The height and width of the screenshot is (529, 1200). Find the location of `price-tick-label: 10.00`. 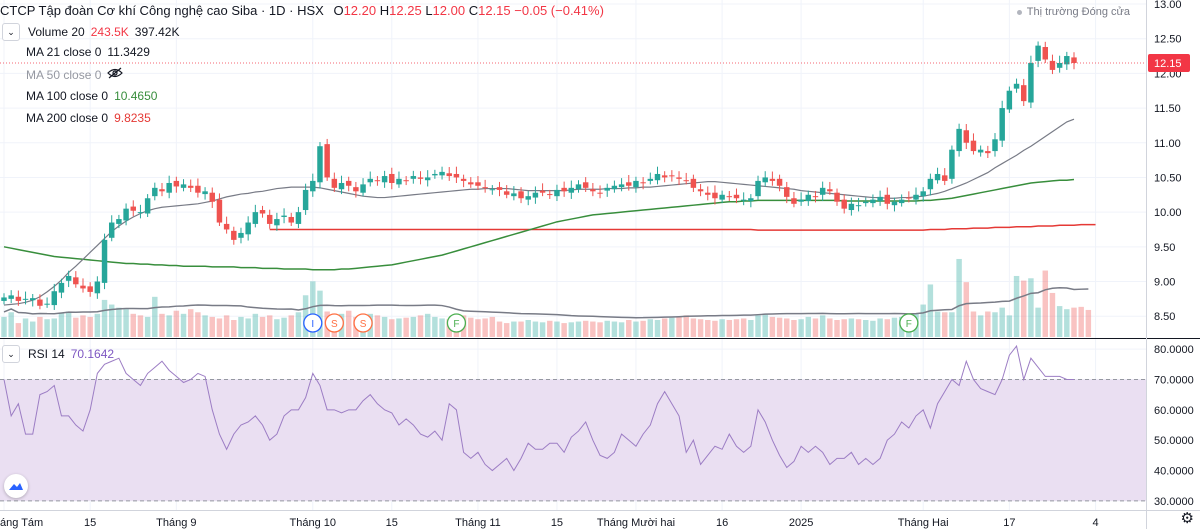

price-tick-label: 10.00 is located at coordinates (1168, 213).